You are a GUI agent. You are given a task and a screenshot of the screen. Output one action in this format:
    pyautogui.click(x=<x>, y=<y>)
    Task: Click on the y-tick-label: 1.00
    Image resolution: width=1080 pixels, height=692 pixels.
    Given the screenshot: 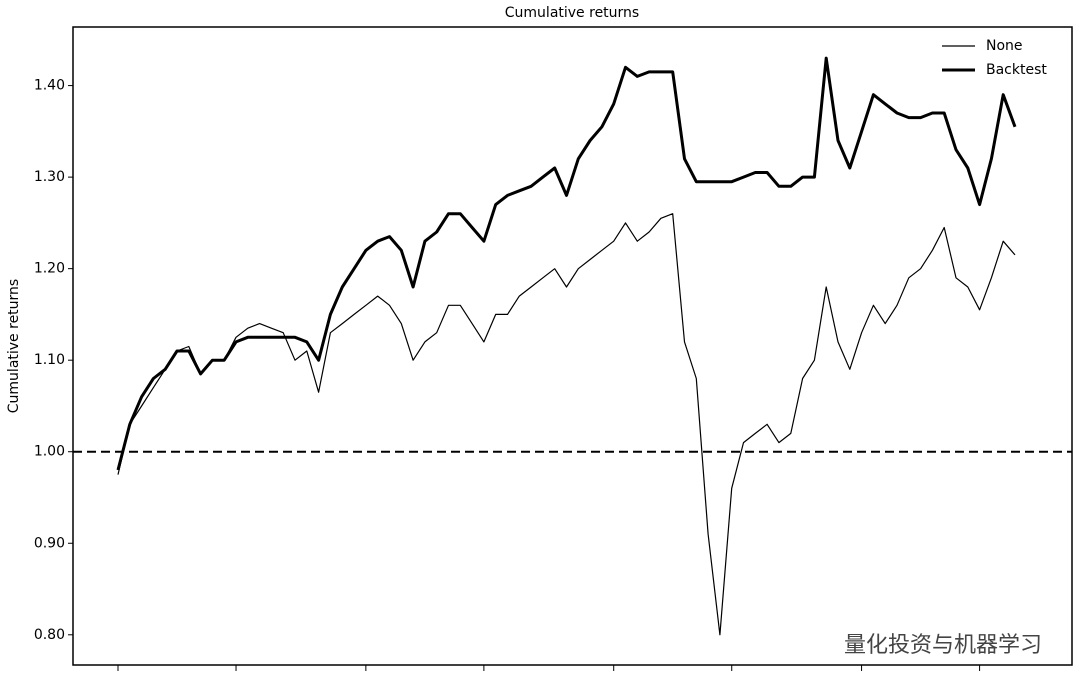 What is the action you would take?
    pyautogui.click(x=49, y=452)
    